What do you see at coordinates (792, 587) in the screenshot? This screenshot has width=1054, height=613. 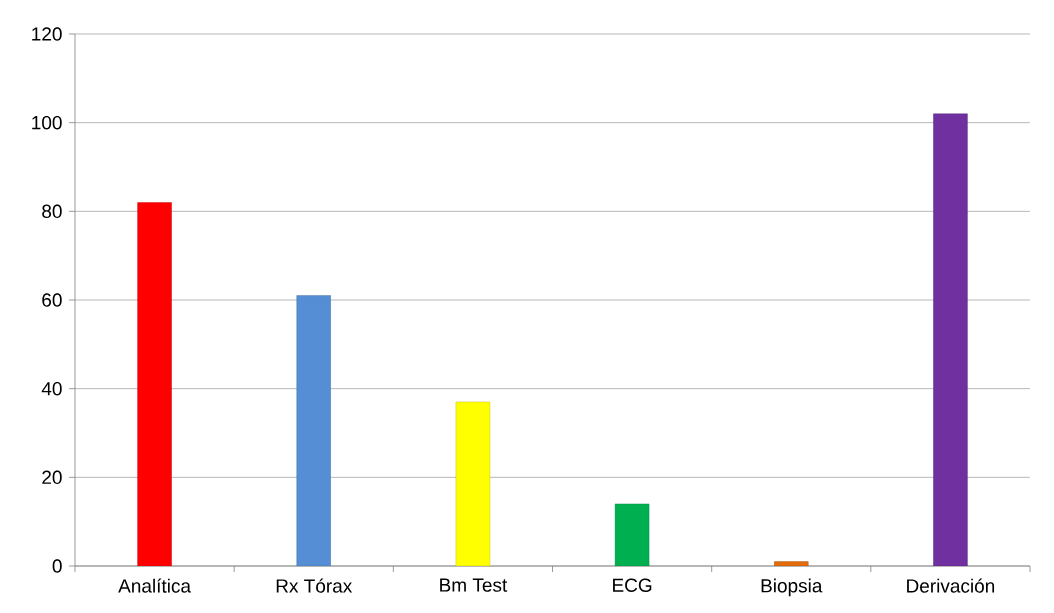 I see `x-tick-label: Biopsia` at bounding box center [792, 587].